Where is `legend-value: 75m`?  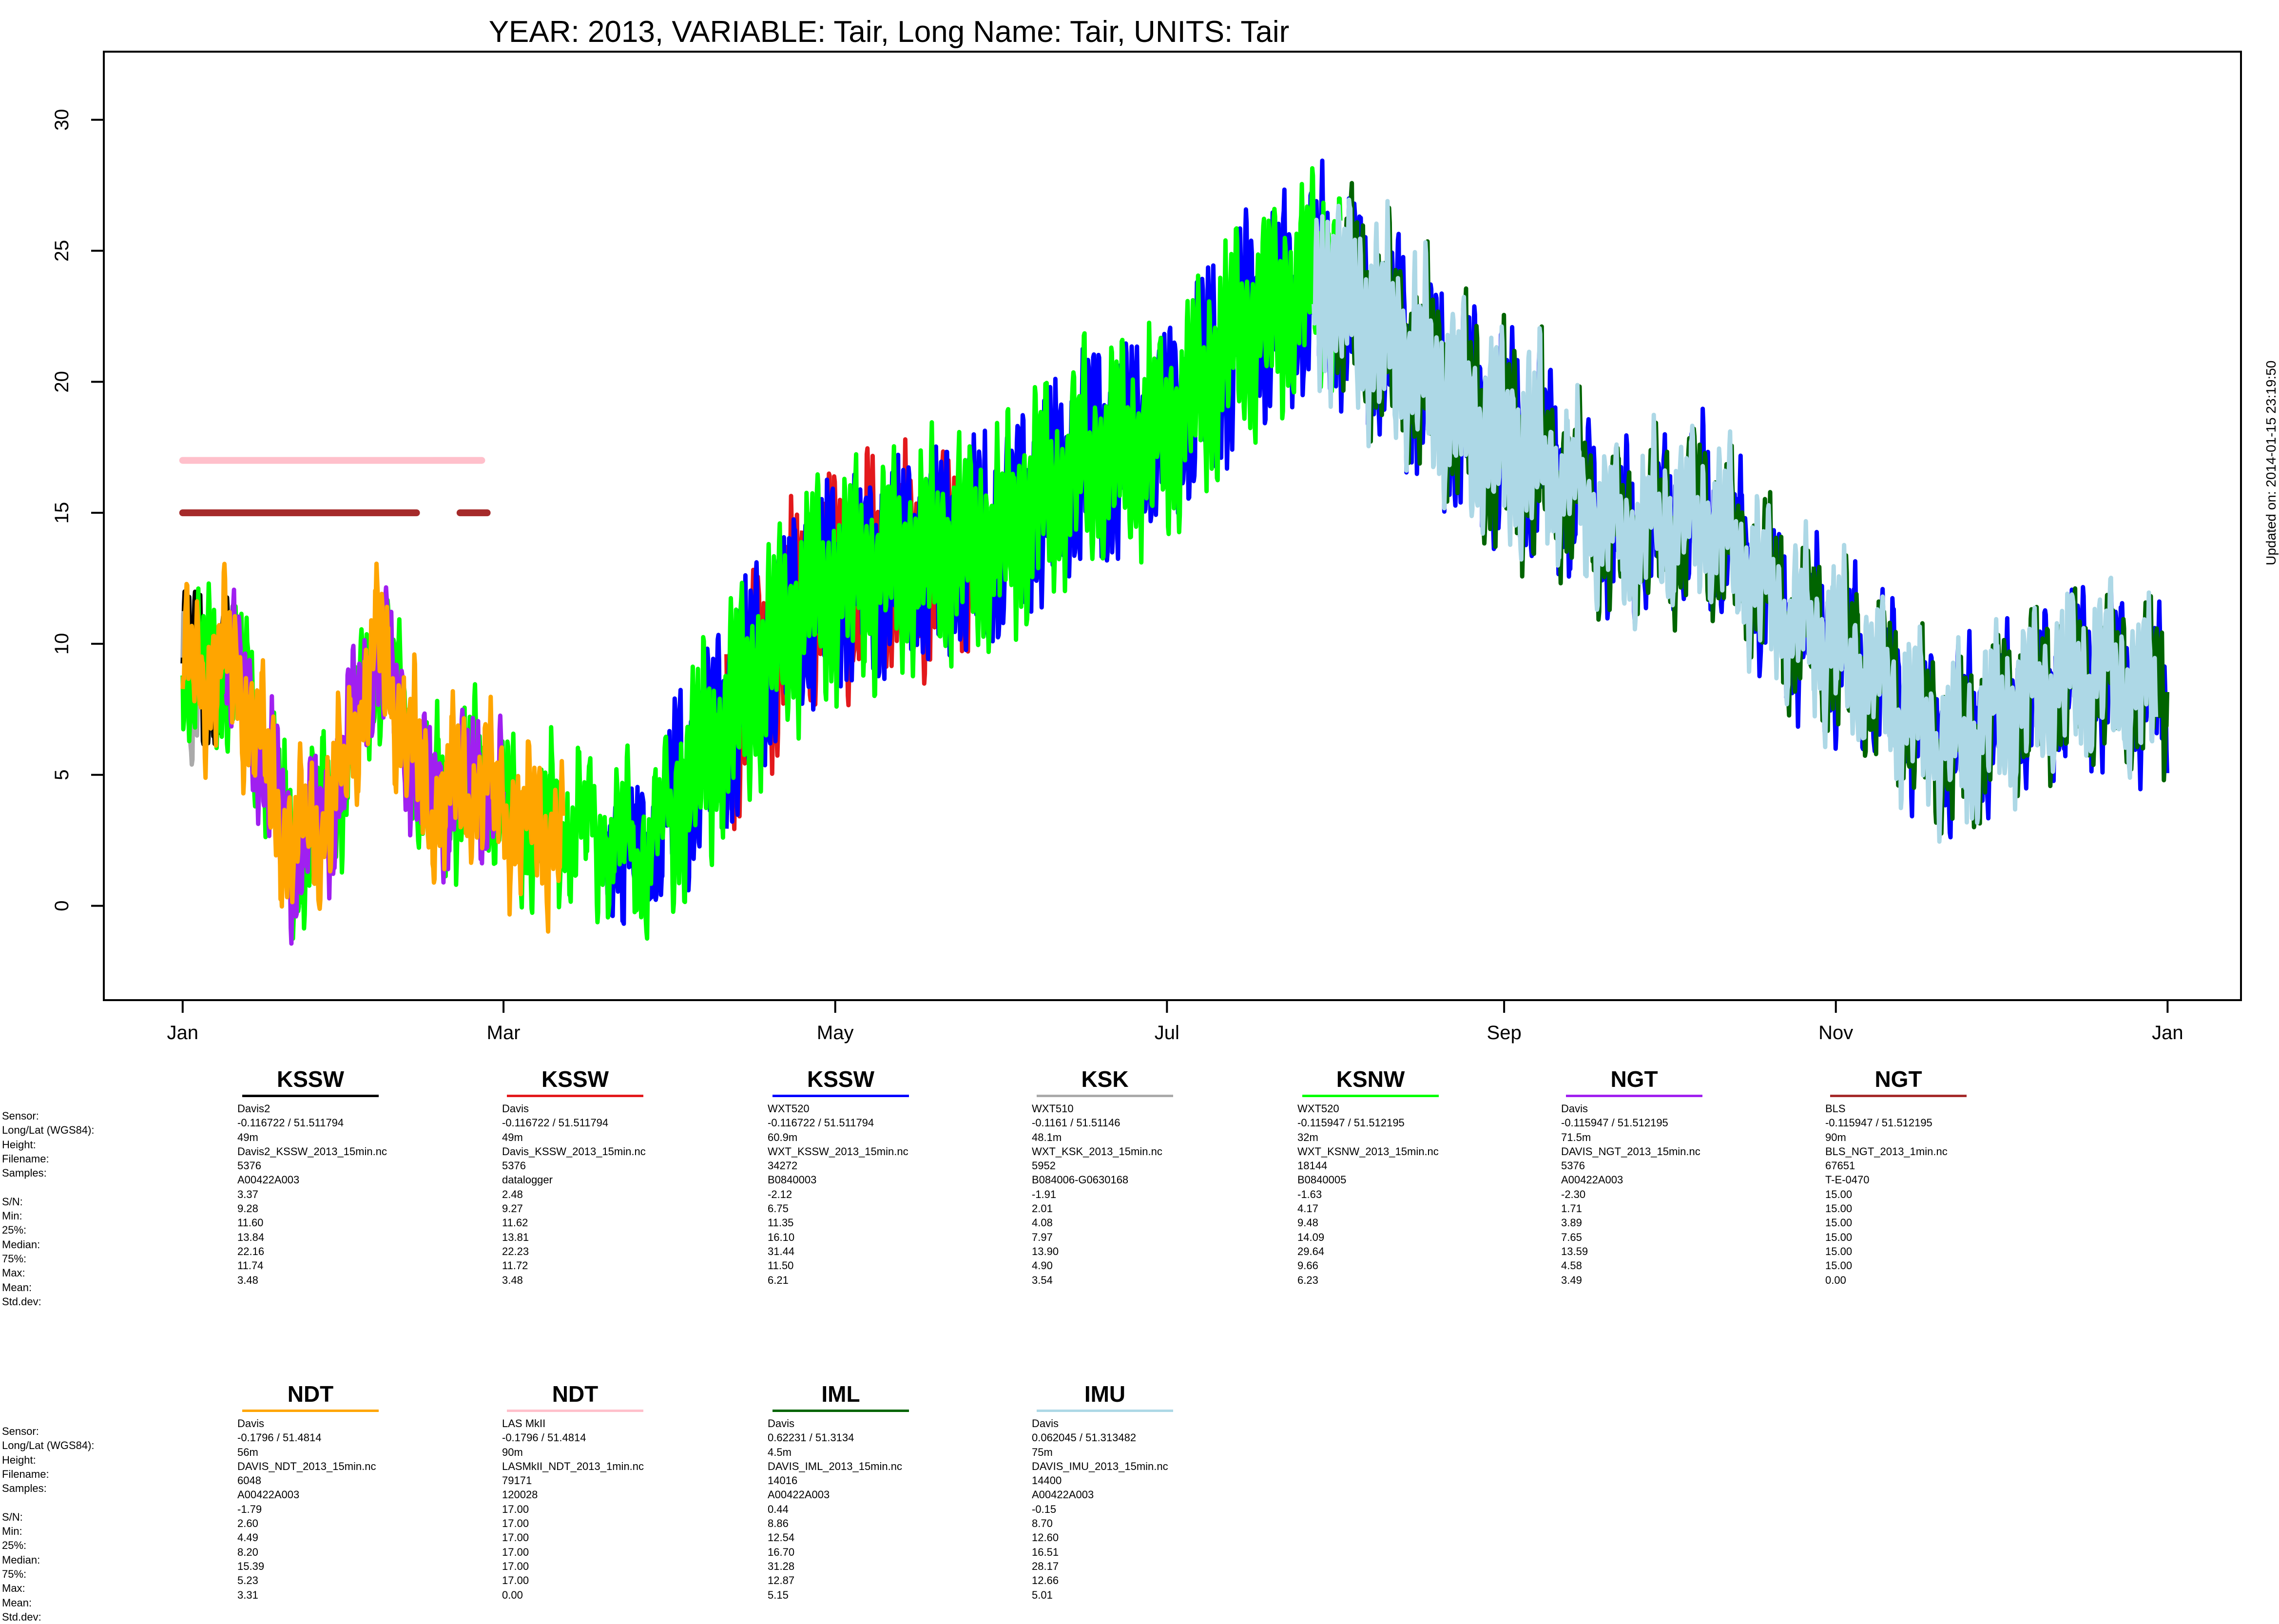
legend-value: 75m is located at coordinates (1042, 1452).